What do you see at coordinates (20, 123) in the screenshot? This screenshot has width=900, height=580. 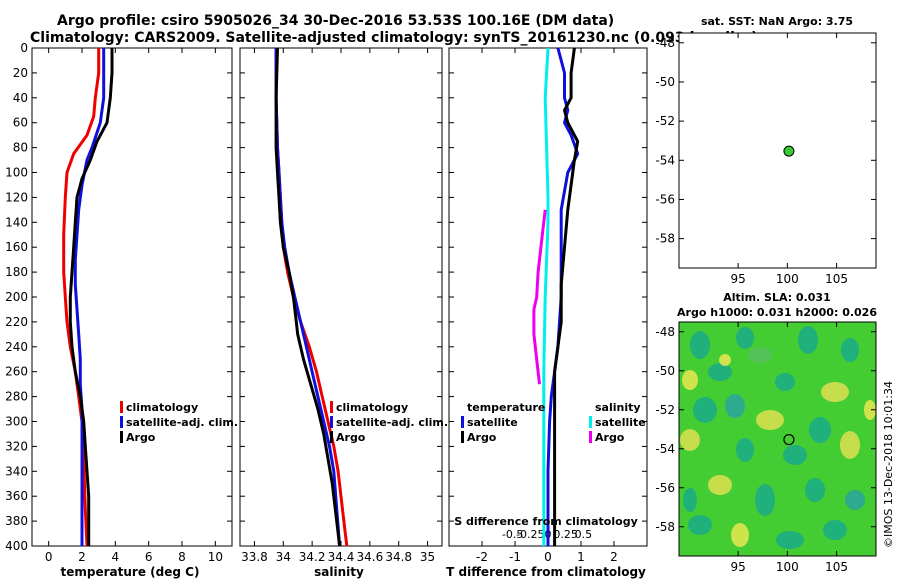 I see `y-tick-label: 60` at bounding box center [20, 123].